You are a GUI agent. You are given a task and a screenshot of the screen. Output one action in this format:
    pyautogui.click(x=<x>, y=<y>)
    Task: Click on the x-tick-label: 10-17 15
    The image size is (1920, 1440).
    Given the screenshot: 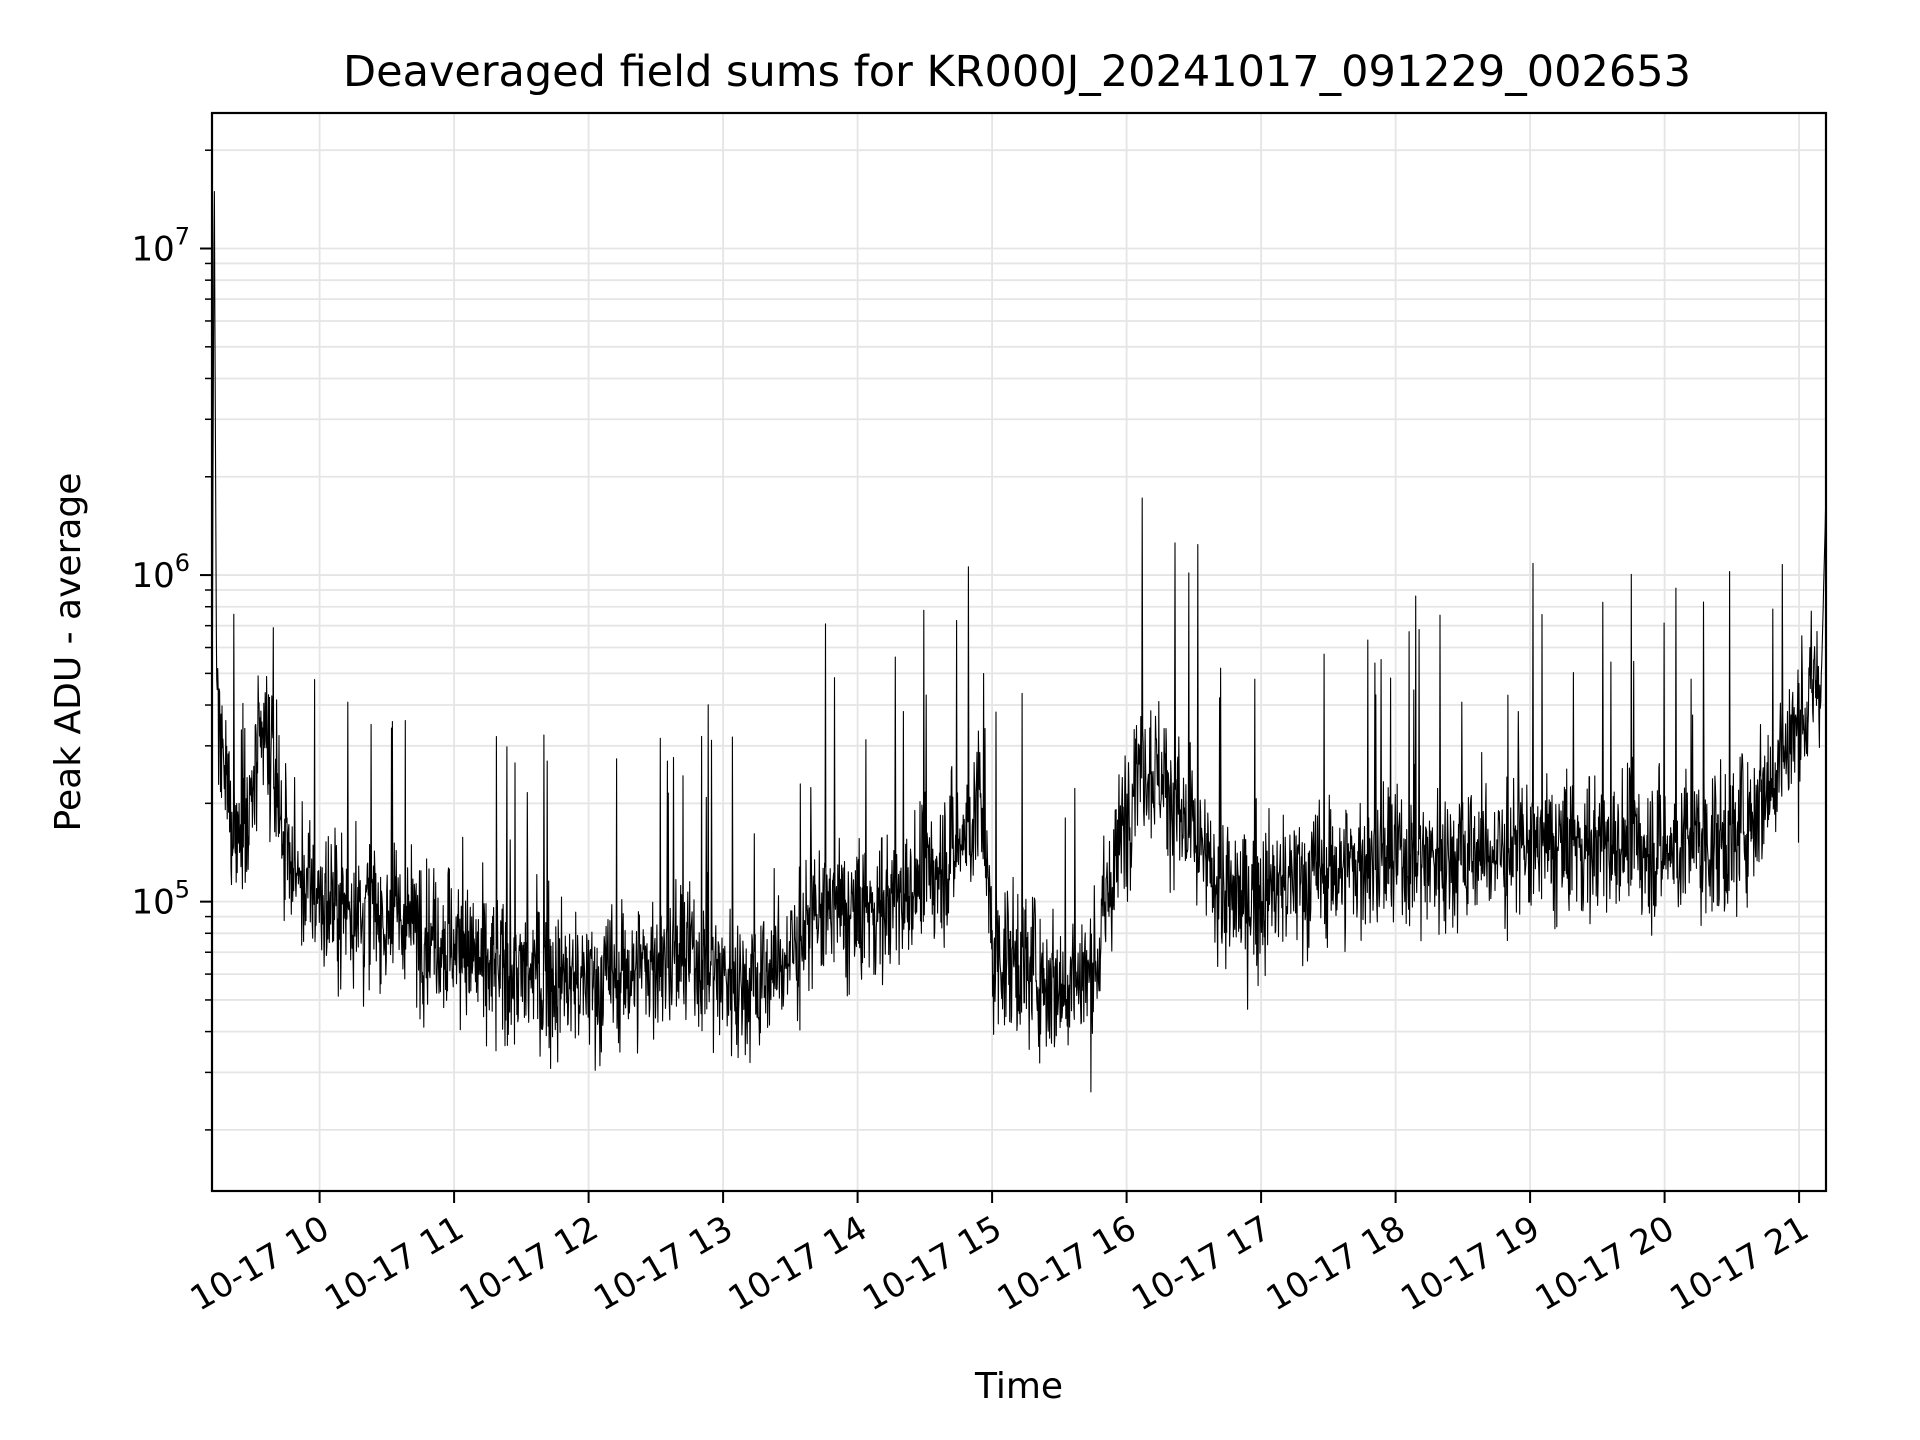 What is the action you would take?
    pyautogui.click(x=932, y=1263)
    